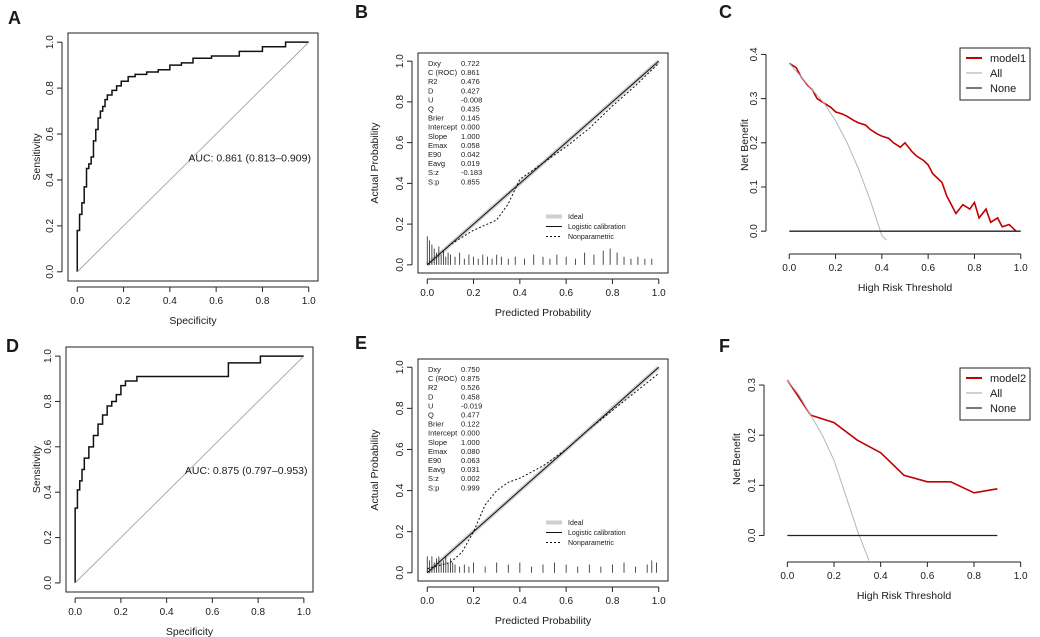 The image size is (1040, 637). What do you see at coordinates (470, 369) in the screenshot?
I see `stat-value: 0.750` at bounding box center [470, 369].